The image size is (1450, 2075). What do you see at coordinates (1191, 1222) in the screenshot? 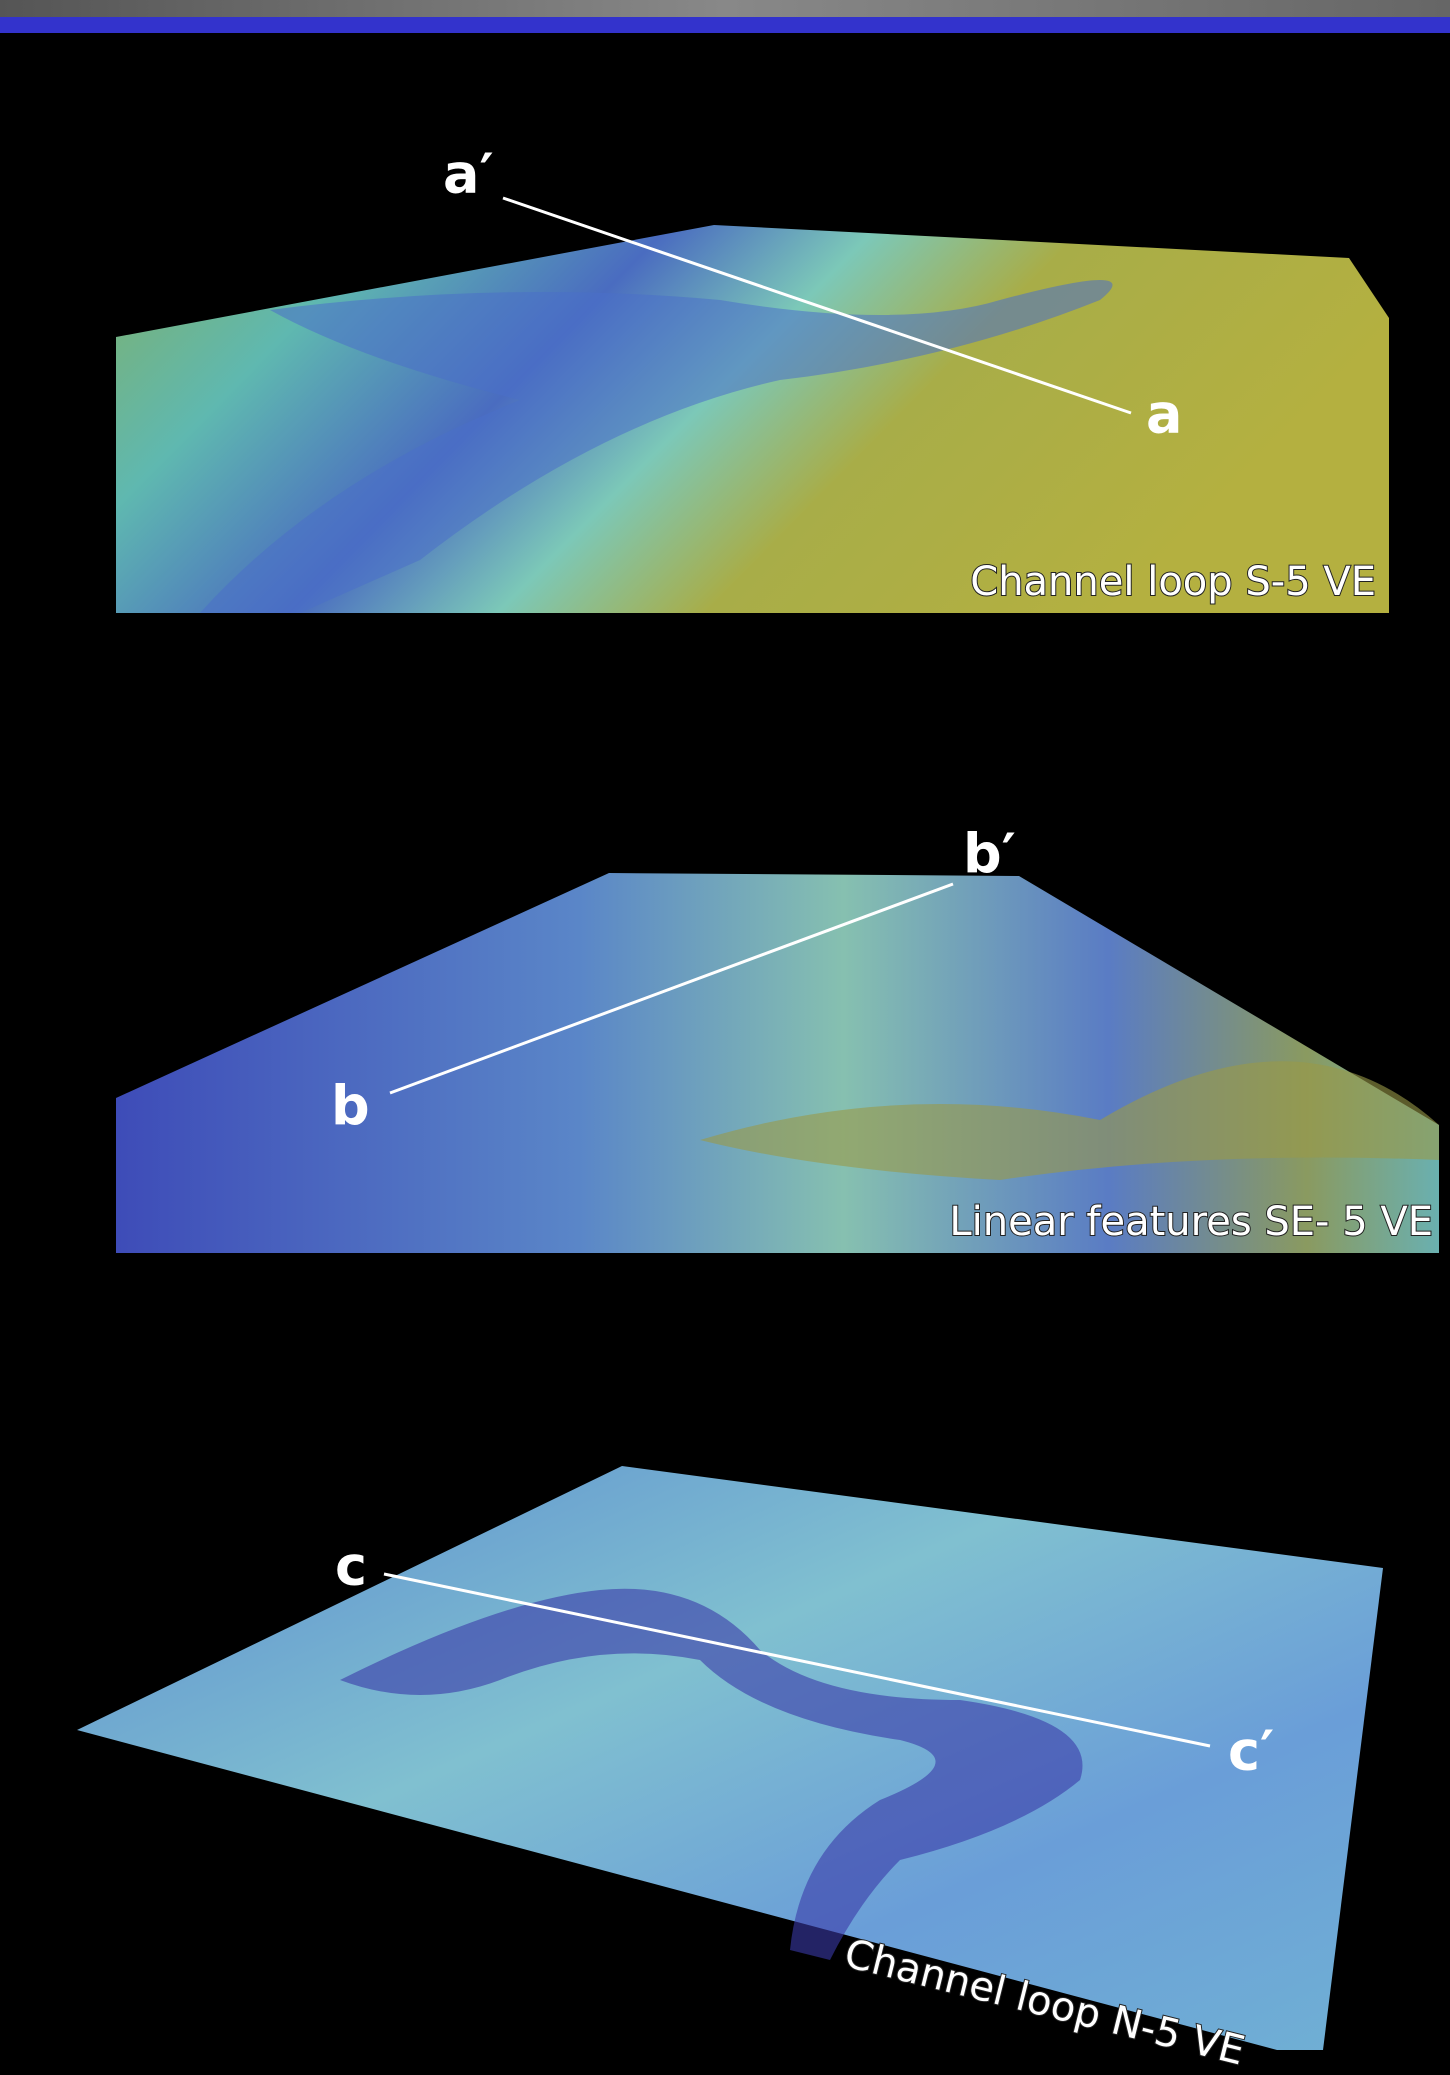
I see `caption: Linear features SE- 5 VE` at bounding box center [1191, 1222].